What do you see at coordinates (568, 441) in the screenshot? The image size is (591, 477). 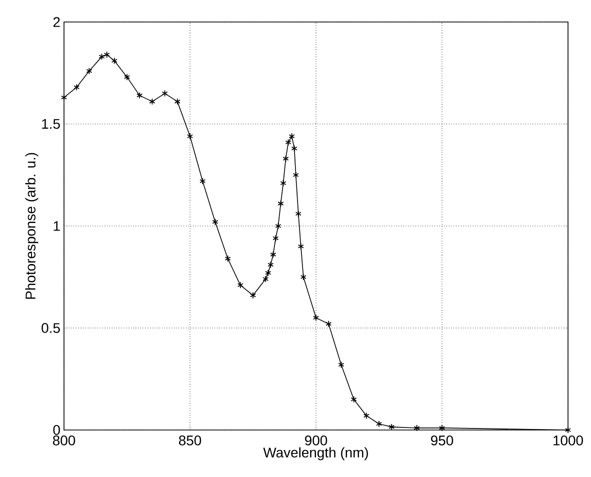 I see `x-tick-label: 1000` at bounding box center [568, 441].